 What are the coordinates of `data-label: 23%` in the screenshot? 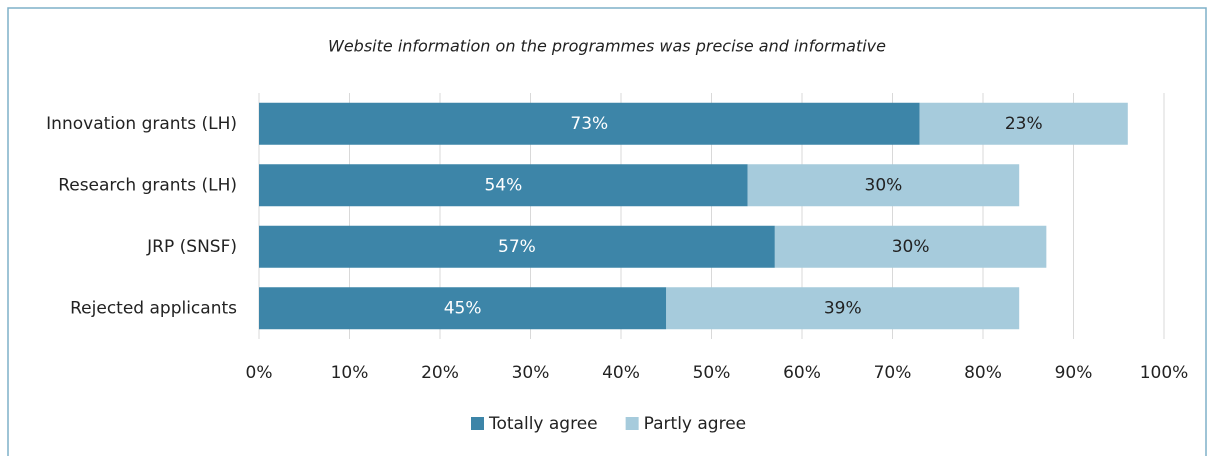 It's located at (1024, 124).